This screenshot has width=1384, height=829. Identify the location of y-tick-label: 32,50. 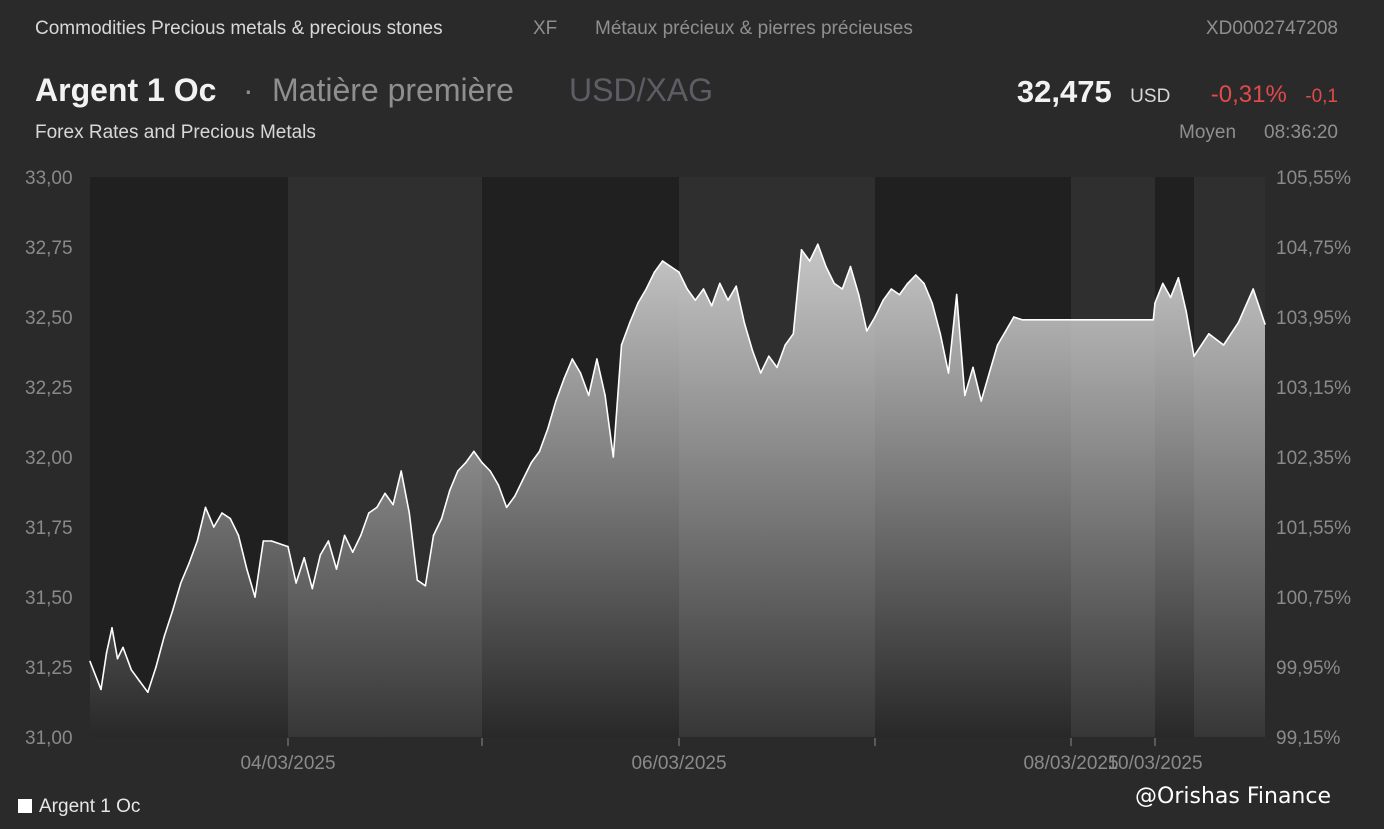
(49, 318).